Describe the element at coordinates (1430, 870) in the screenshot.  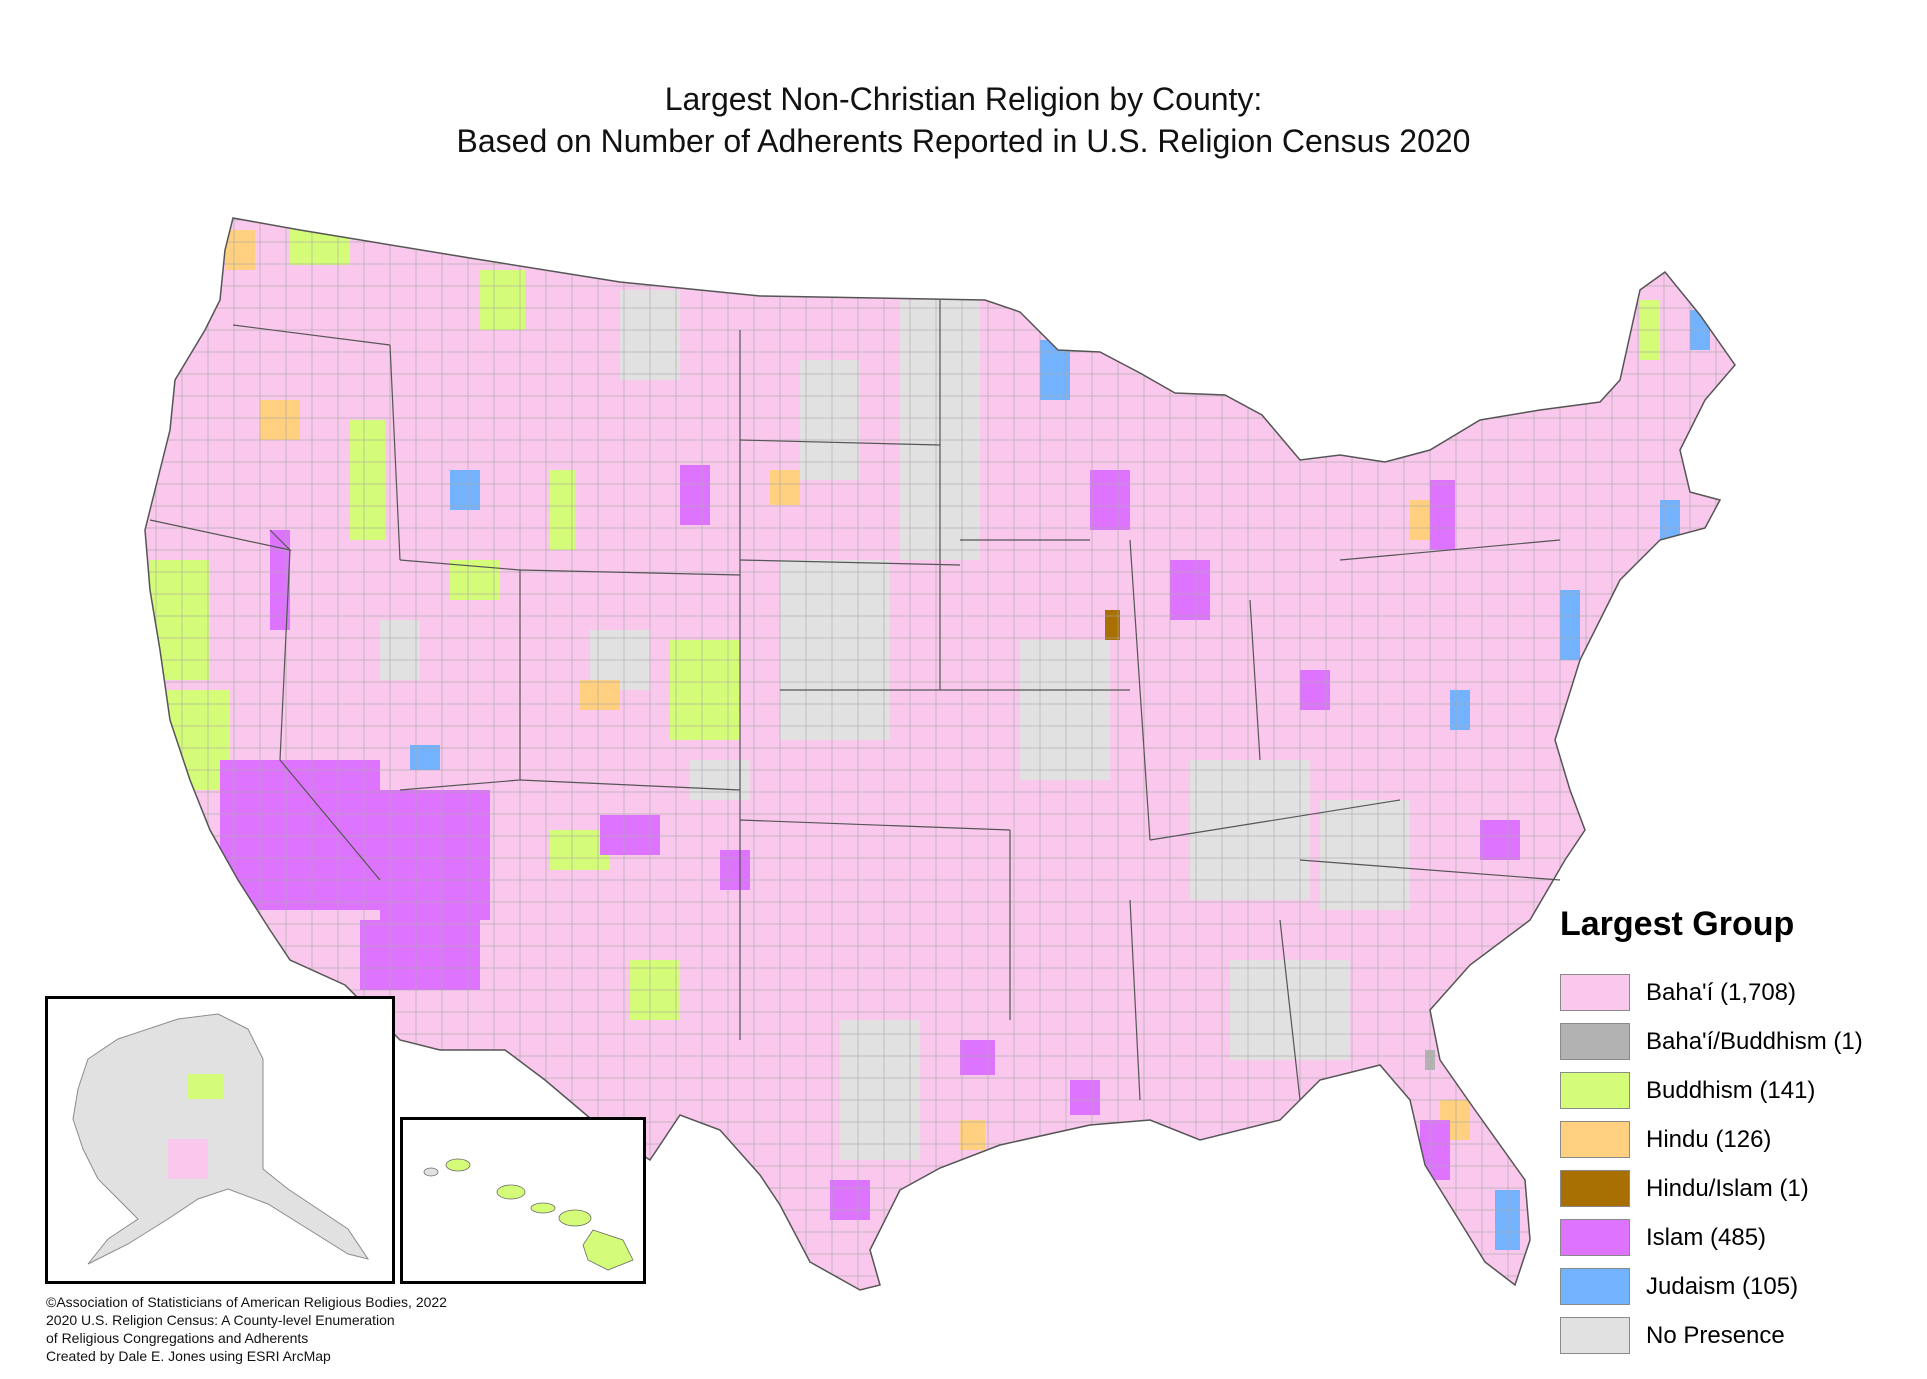
I see `state-line-nc-sc` at that location.